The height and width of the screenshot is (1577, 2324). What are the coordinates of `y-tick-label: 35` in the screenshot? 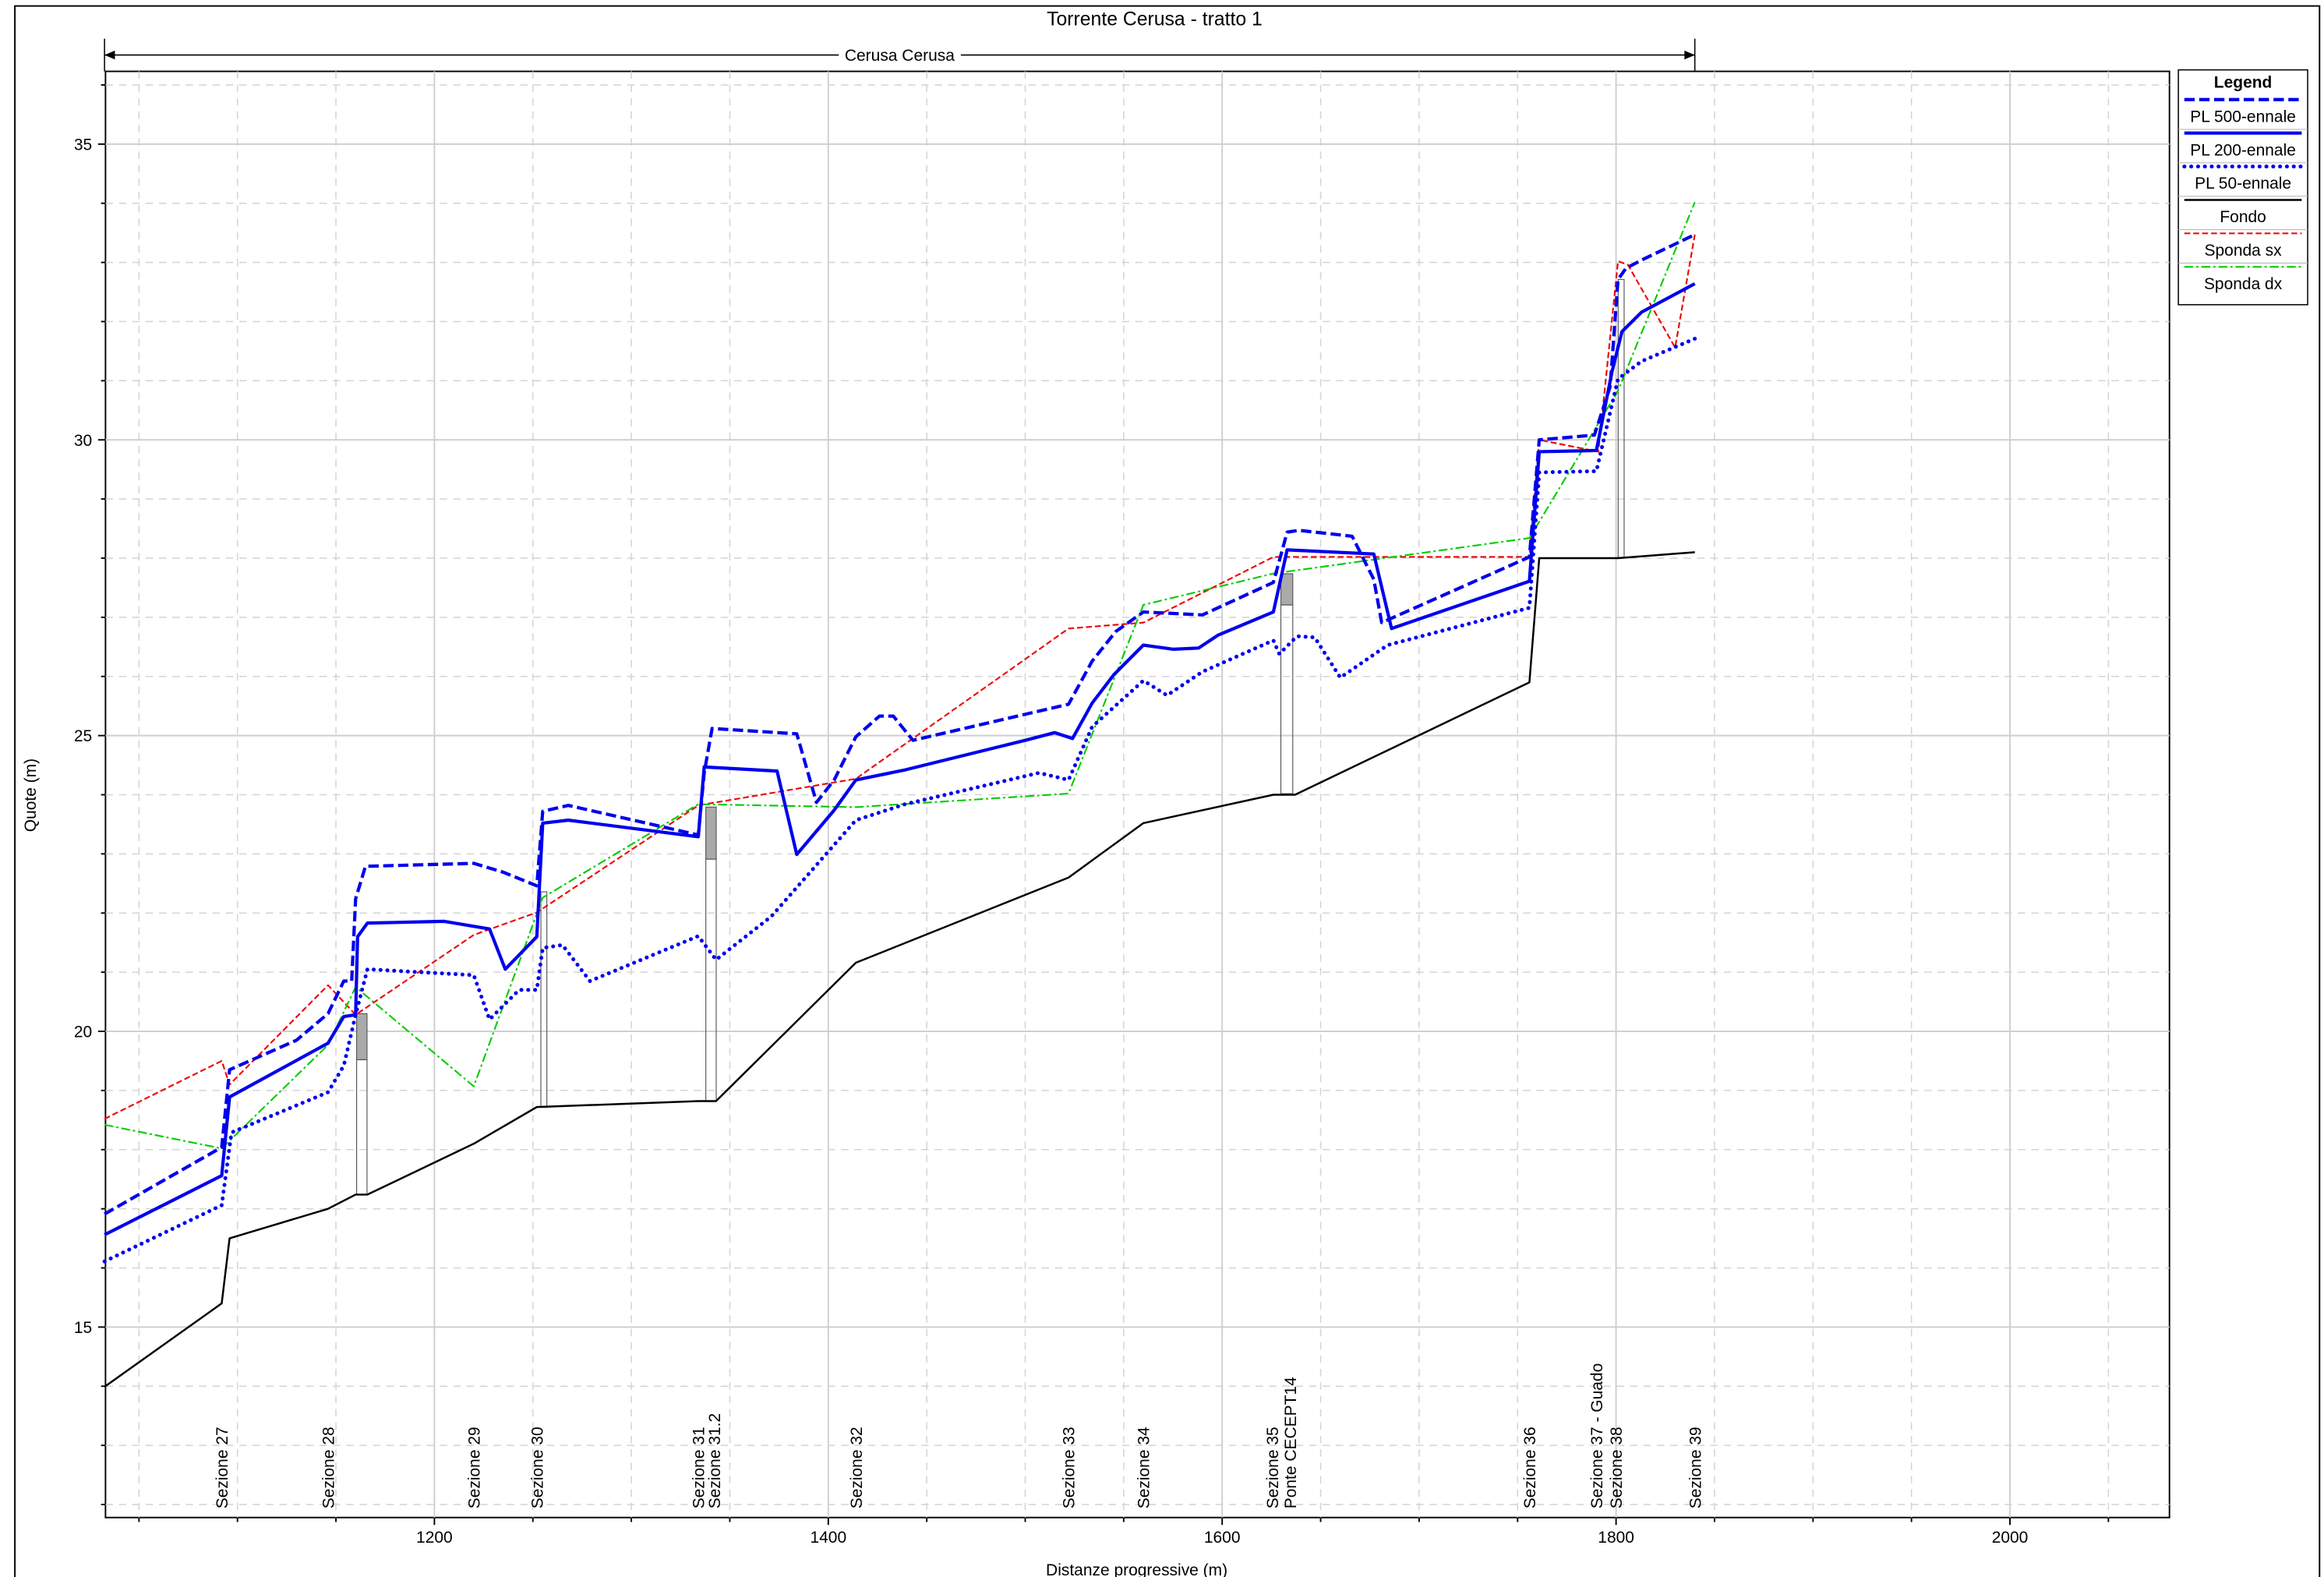 It's located at (83, 145).